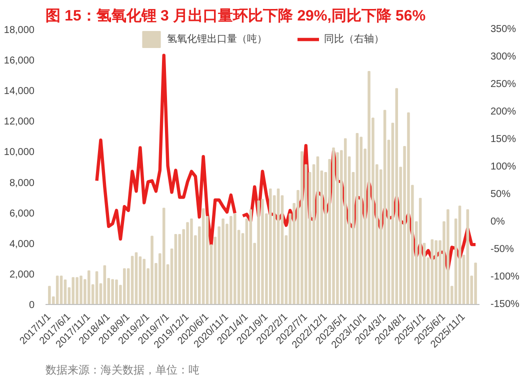  I want to click on y2-tick-label: 250%, so click(503, 84).